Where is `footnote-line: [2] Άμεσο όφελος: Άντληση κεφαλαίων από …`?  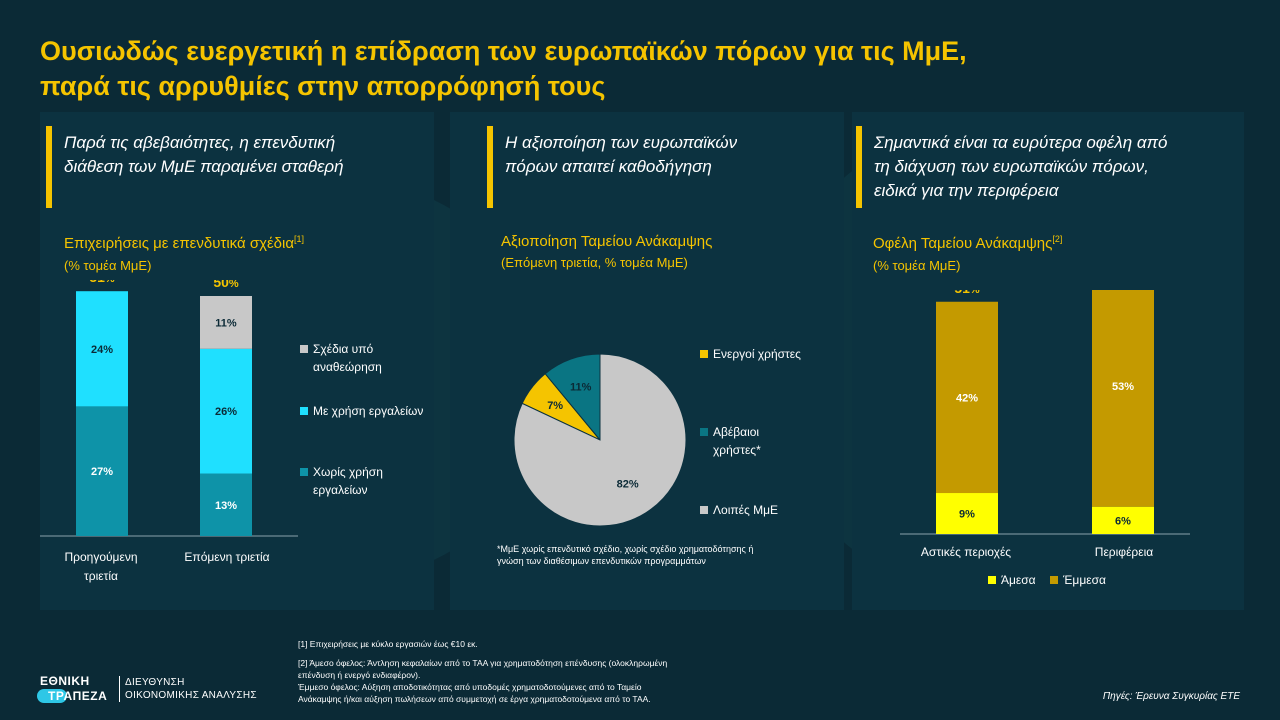 footnote-line: [2] Άμεσο όφελος: Άντληση κεφαλαίων από … is located at coordinates (483, 663).